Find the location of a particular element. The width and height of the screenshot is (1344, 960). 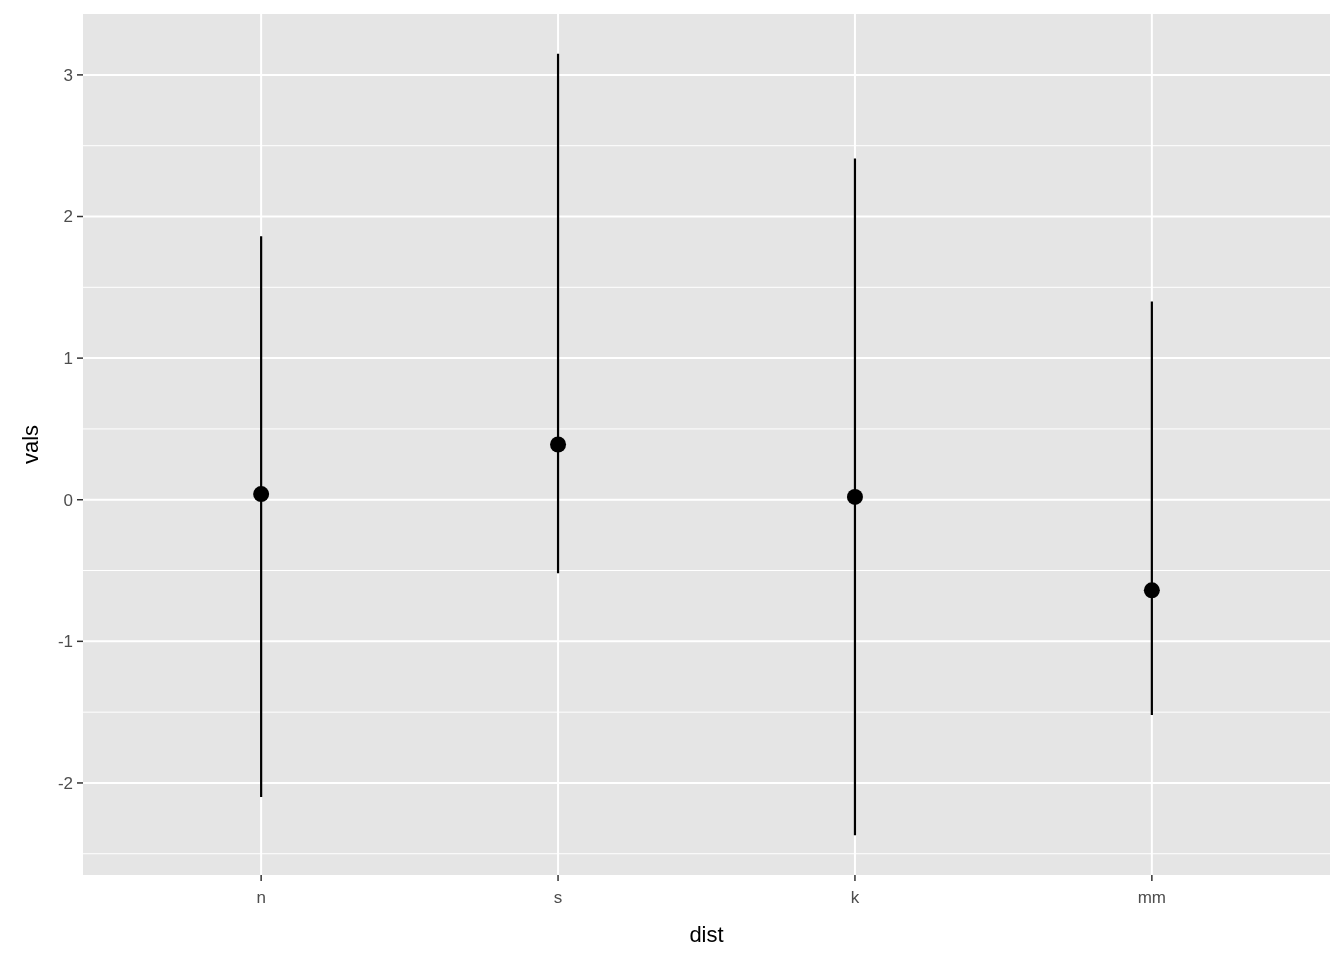

y-tick-label: 3 is located at coordinates (68, 75).